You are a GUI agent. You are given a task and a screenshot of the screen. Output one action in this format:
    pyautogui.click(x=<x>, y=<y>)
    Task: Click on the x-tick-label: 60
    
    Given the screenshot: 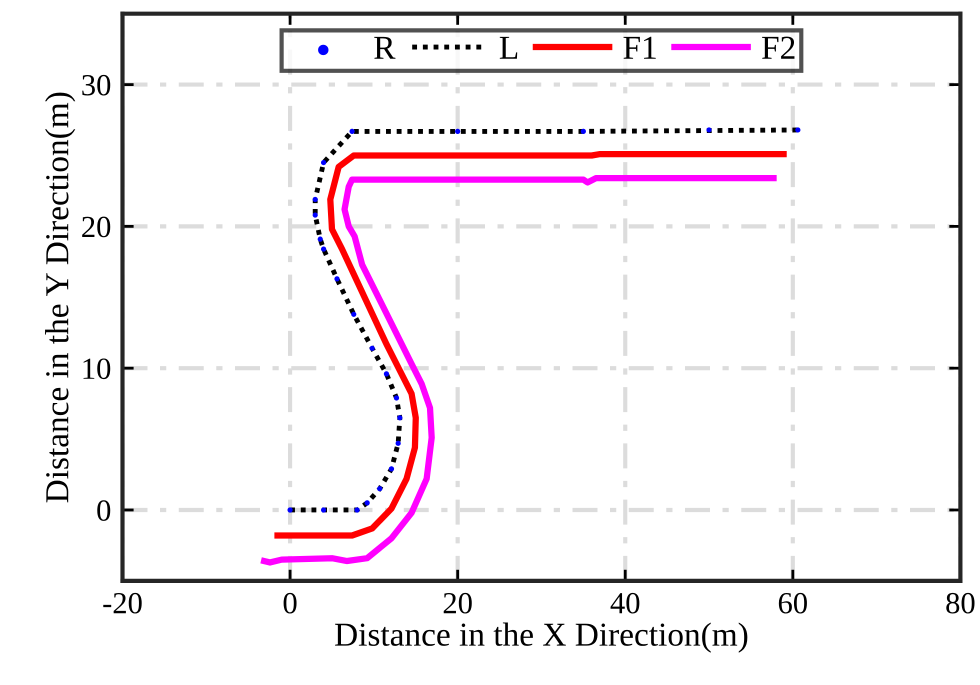 What is the action you would take?
    pyautogui.click(x=792, y=603)
    